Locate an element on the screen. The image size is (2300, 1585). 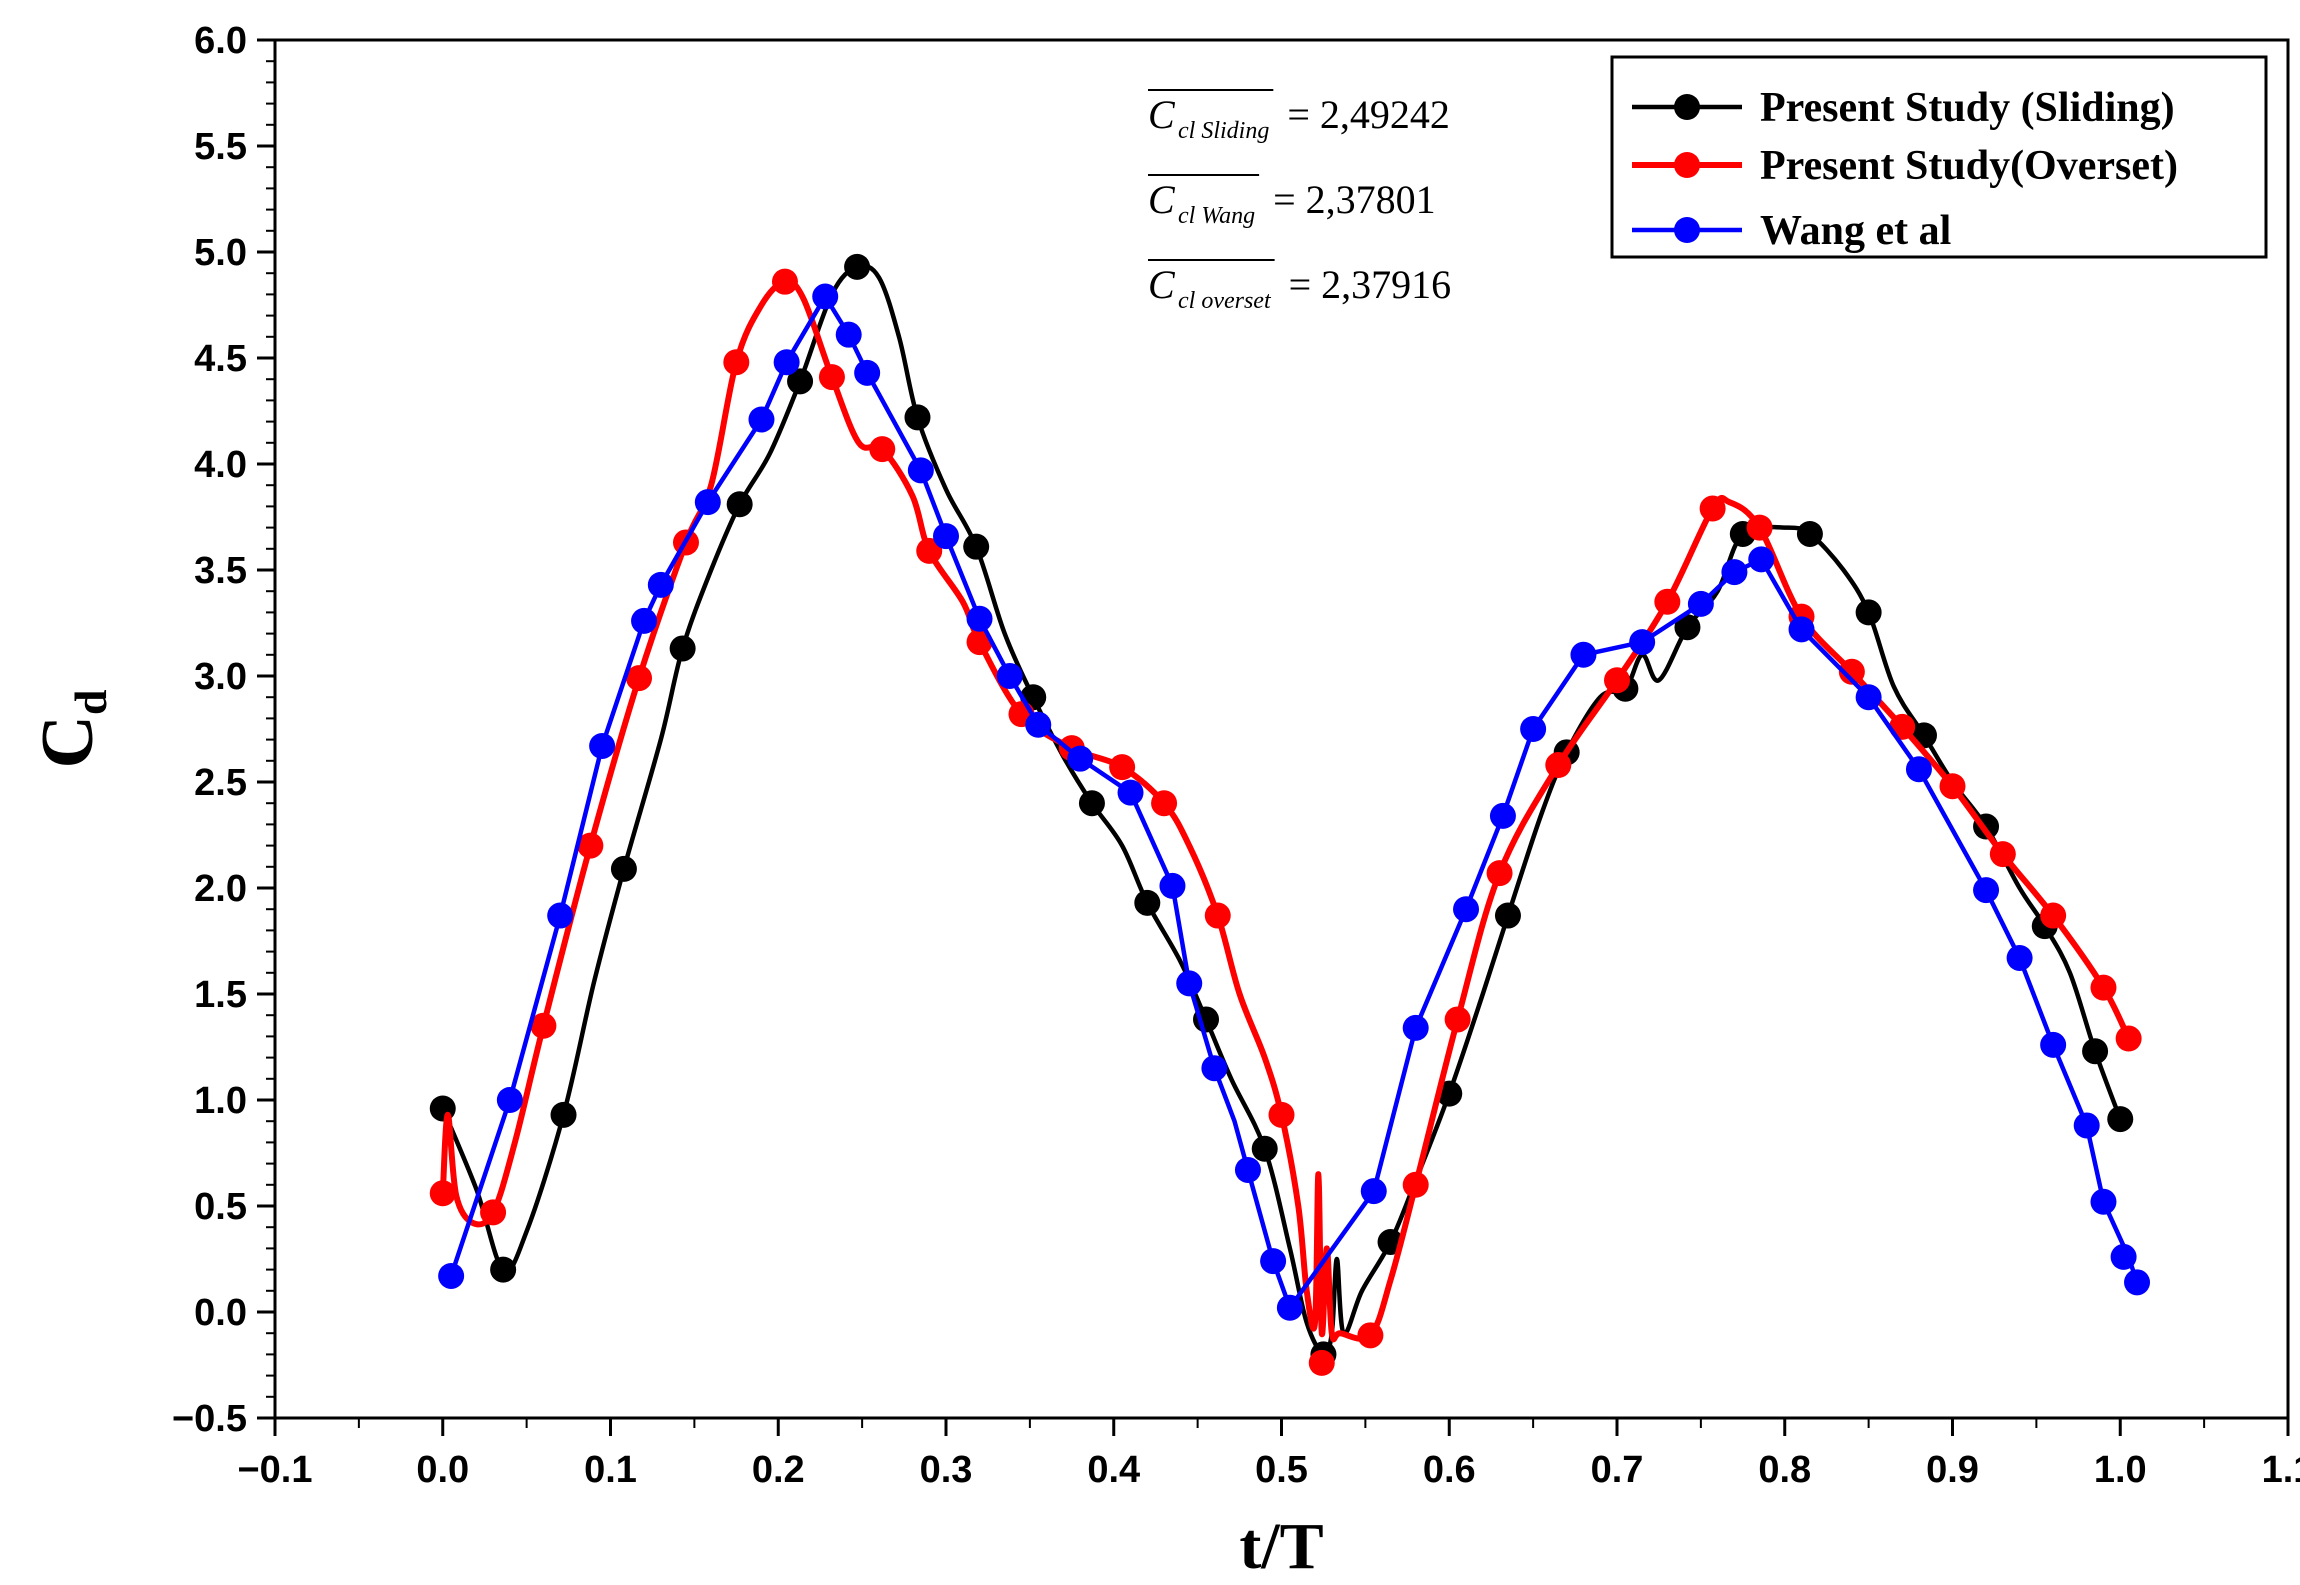
legend-swatch-marker-sliding is located at coordinates (1687, 107).